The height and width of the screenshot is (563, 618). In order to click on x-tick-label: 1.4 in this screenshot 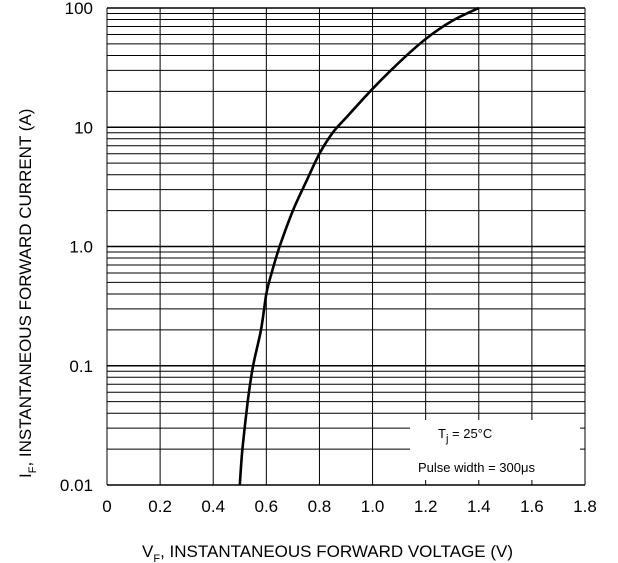, I will do `click(479, 506)`.